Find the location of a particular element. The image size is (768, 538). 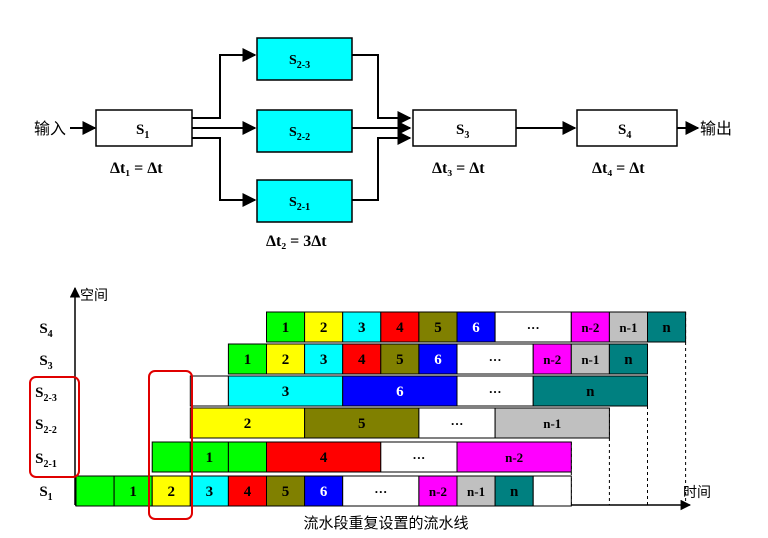

stage-s23-label: S2-3 is located at coordinates (299, 62).